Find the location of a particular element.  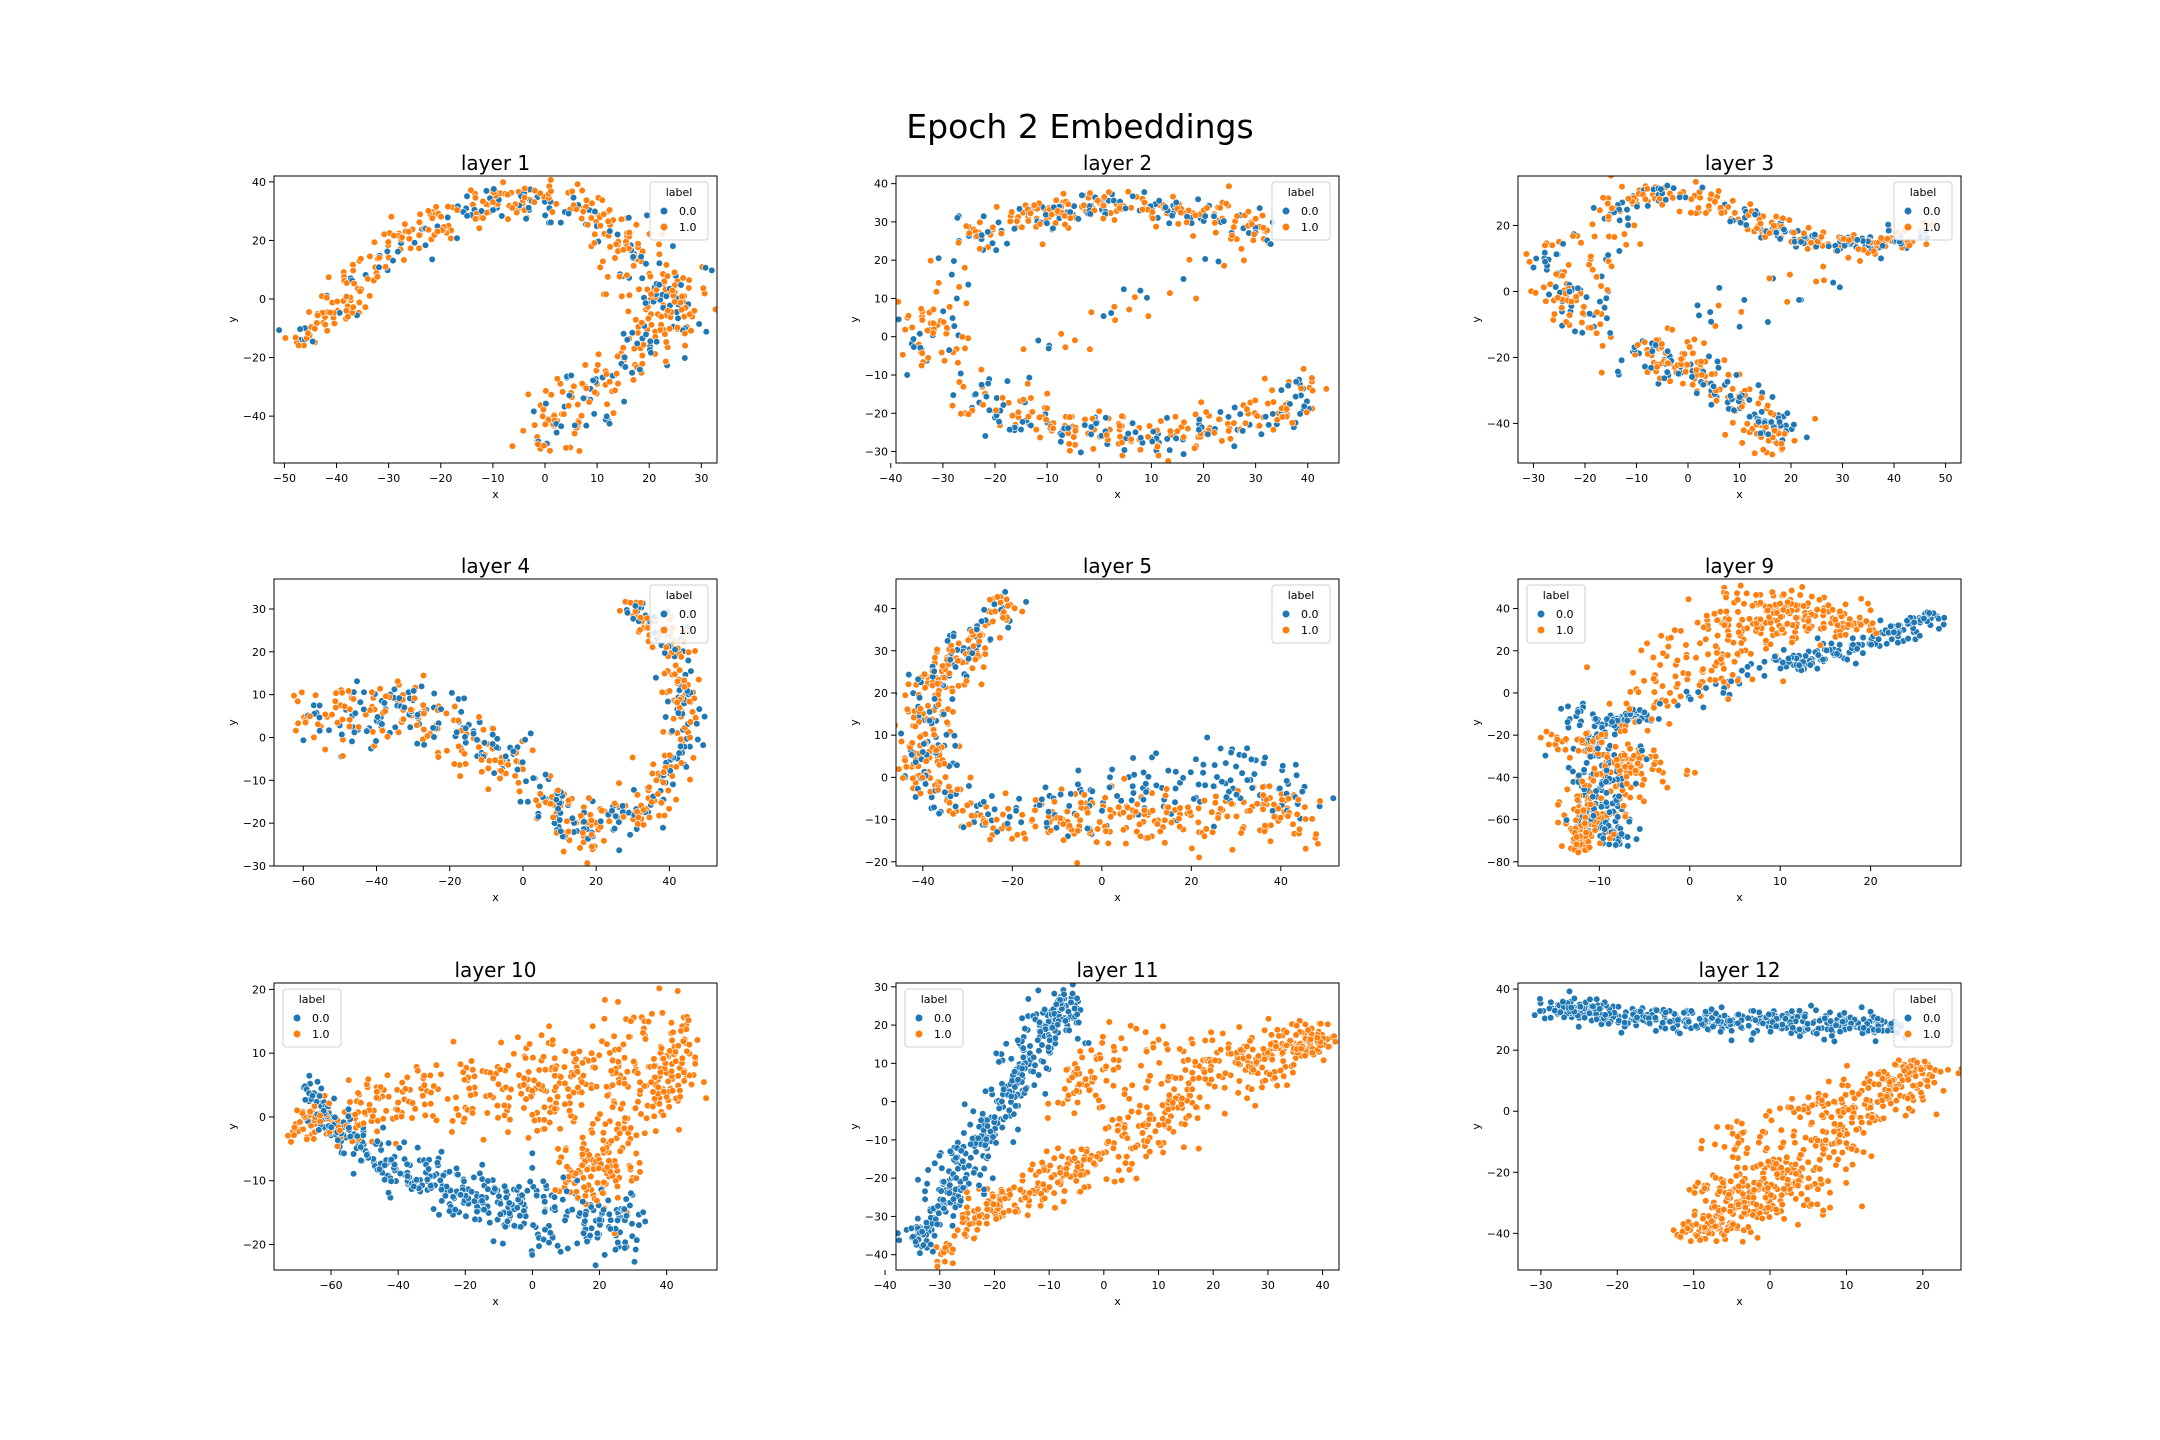

y-axis-label: y is located at coordinates (1476, 722).